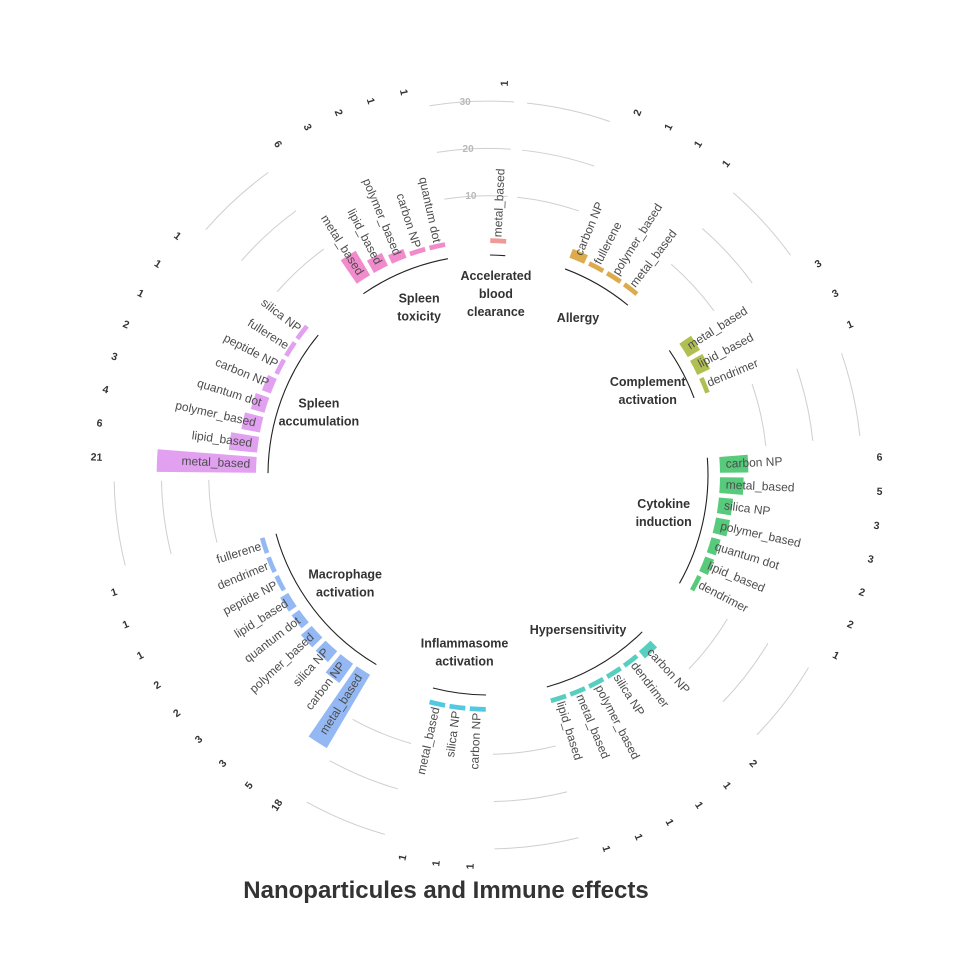  Describe the element at coordinates (105, 389) in the screenshot. I see `bar-value-label: 4` at that location.